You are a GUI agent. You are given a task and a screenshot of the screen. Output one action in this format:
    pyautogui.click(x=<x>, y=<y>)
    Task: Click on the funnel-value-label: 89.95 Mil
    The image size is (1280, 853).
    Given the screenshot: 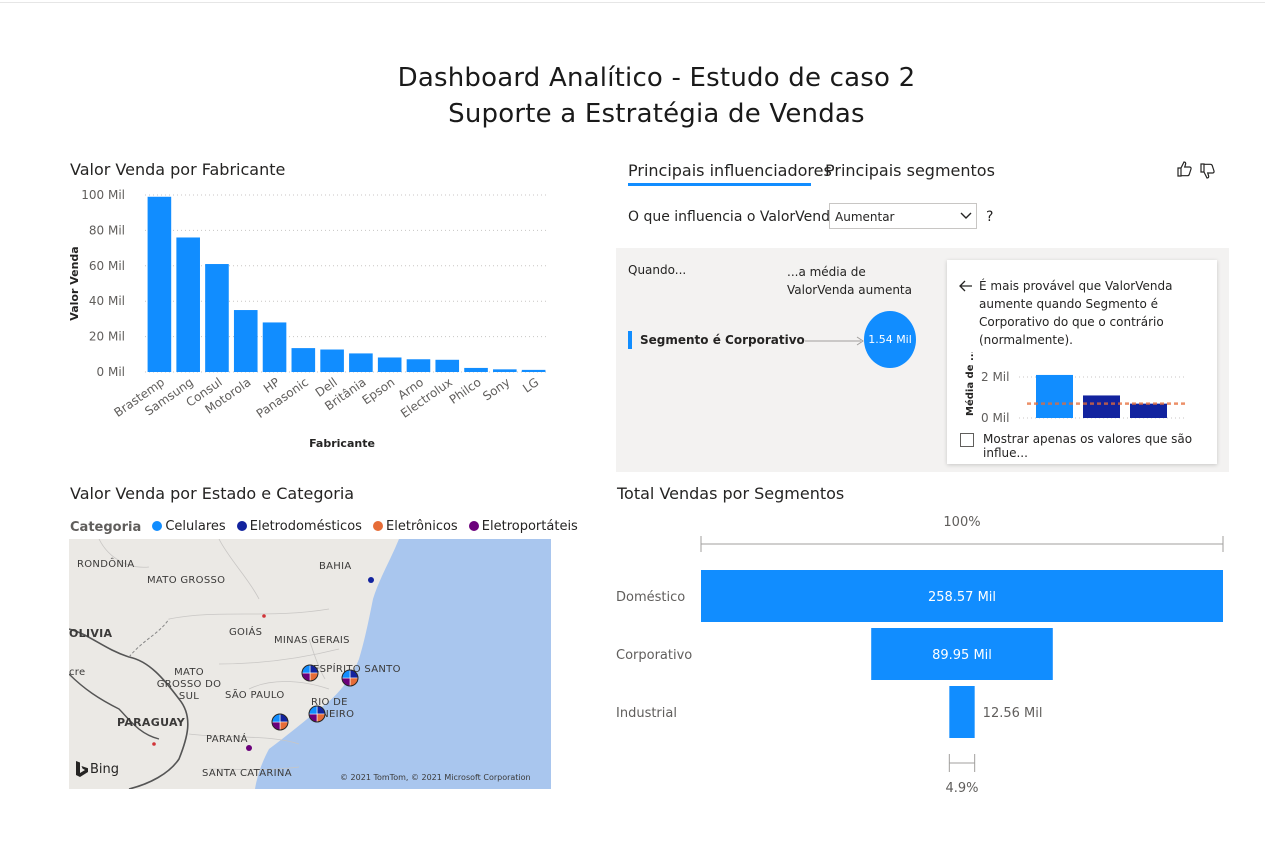 What is the action you would take?
    pyautogui.click(x=962, y=655)
    